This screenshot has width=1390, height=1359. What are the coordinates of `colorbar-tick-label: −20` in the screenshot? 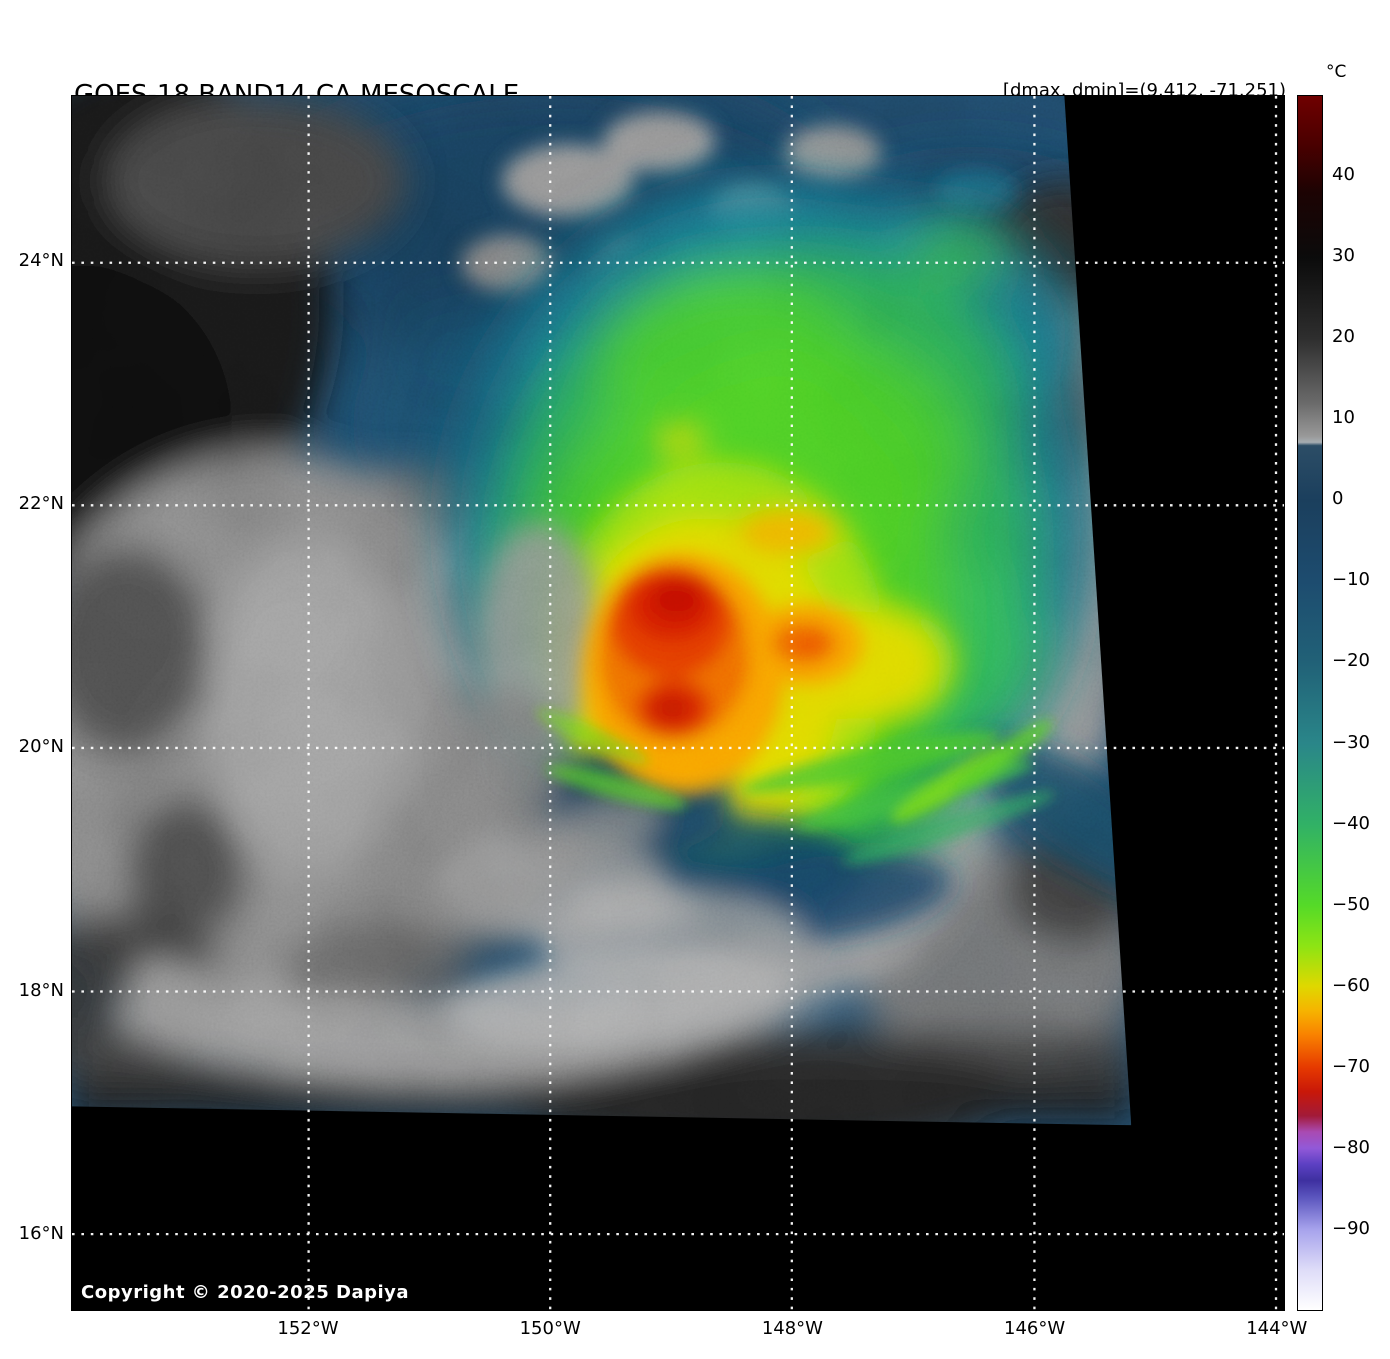 It's located at (1351, 661).